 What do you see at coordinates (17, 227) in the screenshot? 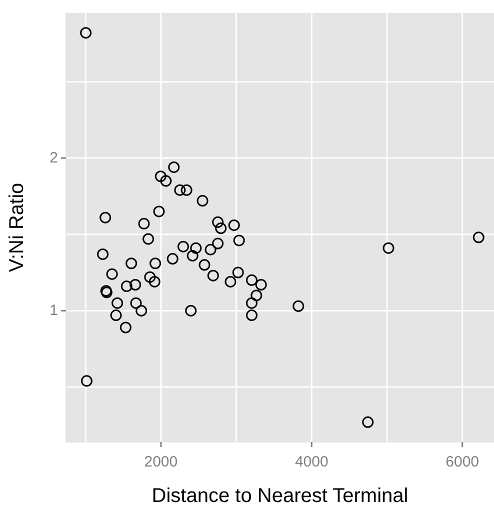
I see `y-axis-title: V:Ni Ratio` at bounding box center [17, 227].